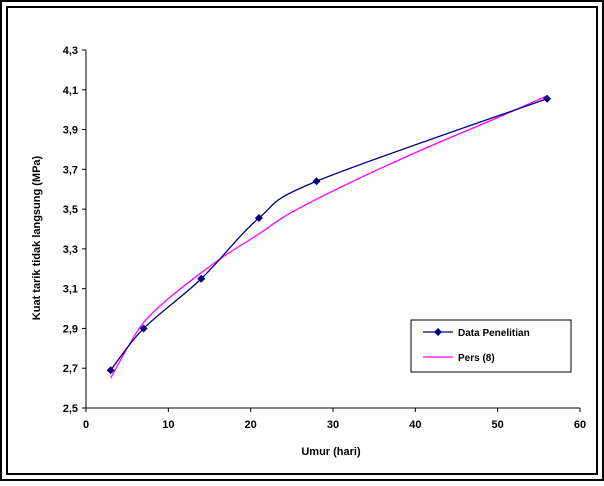 The width and height of the screenshot is (604, 486). What do you see at coordinates (494, 333) in the screenshot?
I see `legend-label-data-penelitian: Data Penelitian` at bounding box center [494, 333].